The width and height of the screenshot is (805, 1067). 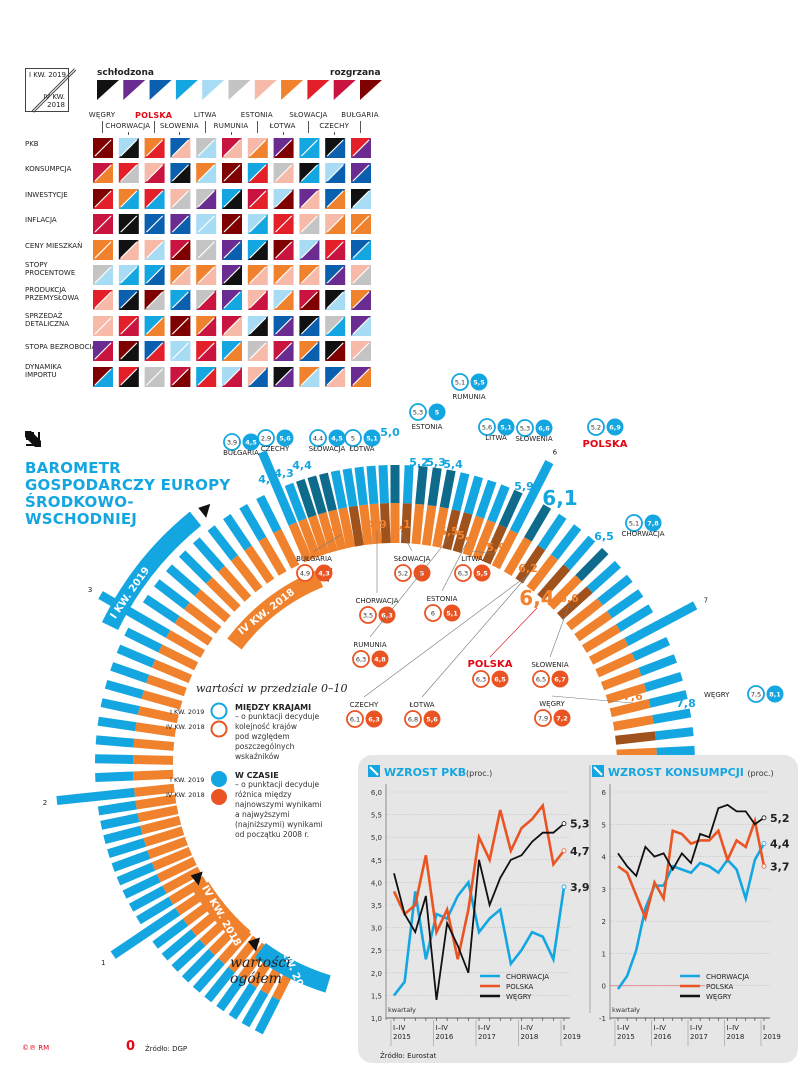 What do you see at coordinates (254, 944) in the screenshot?
I see `band-arrow-icon` at bounding box center [254, 944].